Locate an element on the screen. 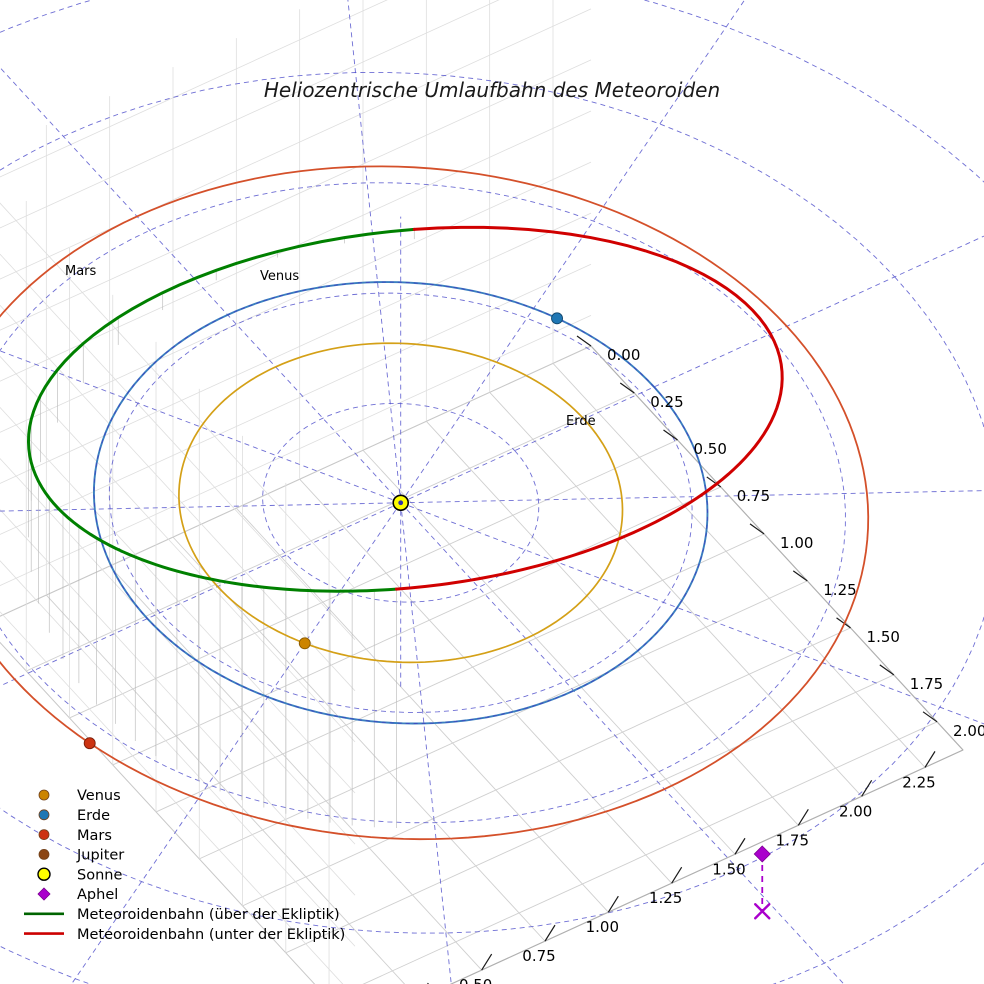  y-tick-label: 0.75 is located at coordinates (753, 496).